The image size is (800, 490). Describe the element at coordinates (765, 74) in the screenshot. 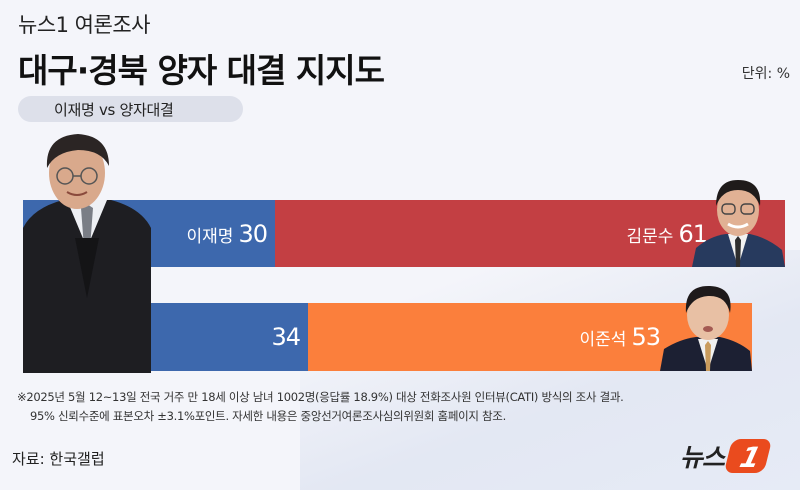

I see `unit-label: 단위: %` at that location.